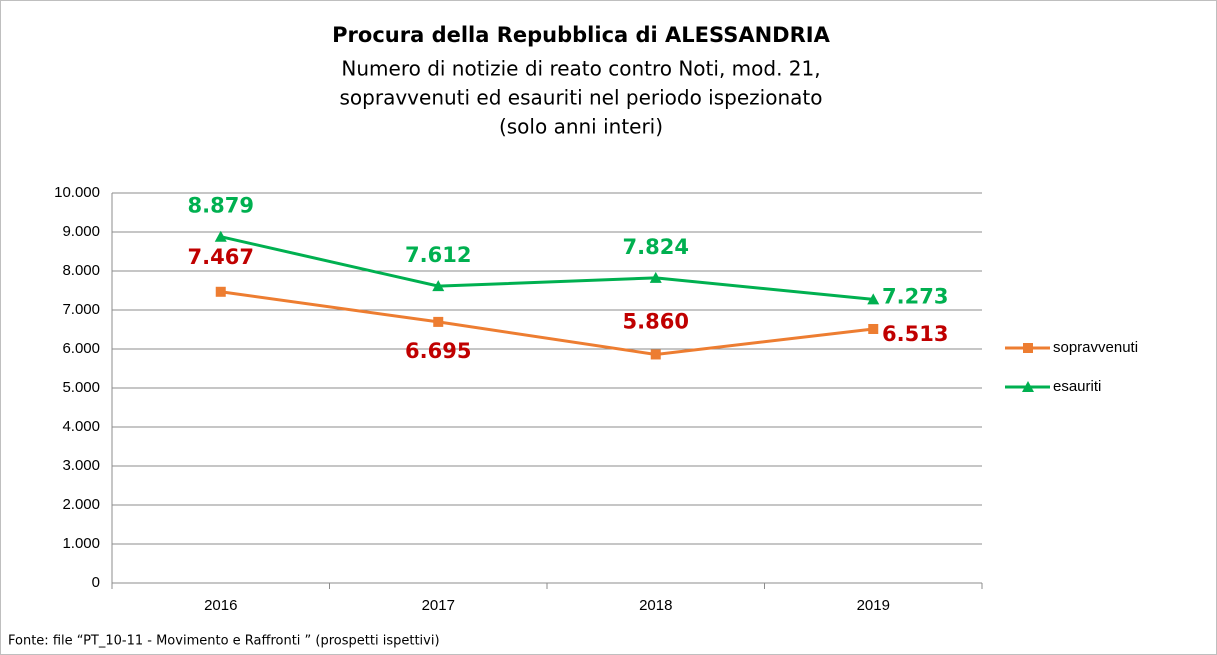 This screenshot has height=655, width=1217. I want to click on y-tick-label: 4.000, so click(81, 426).